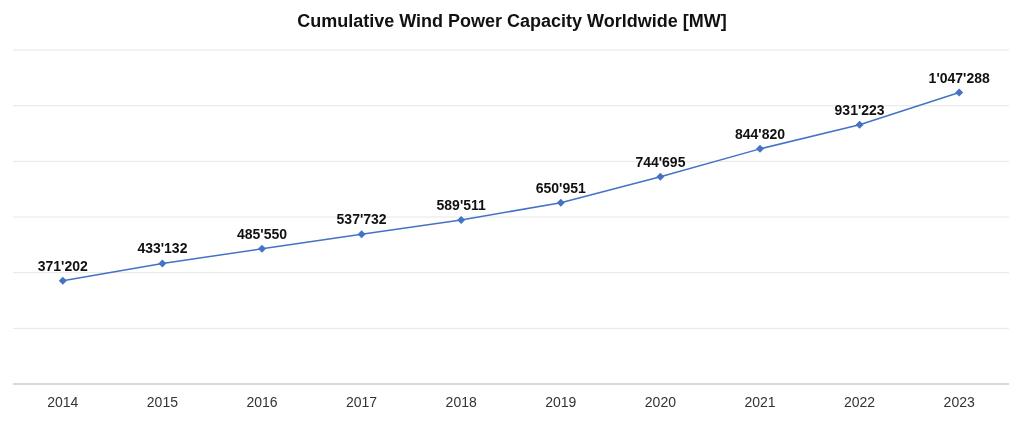 The height and width of the screenshot is (423, 1024). I want to click on x-tick-label: 2022, so click(860, 402).